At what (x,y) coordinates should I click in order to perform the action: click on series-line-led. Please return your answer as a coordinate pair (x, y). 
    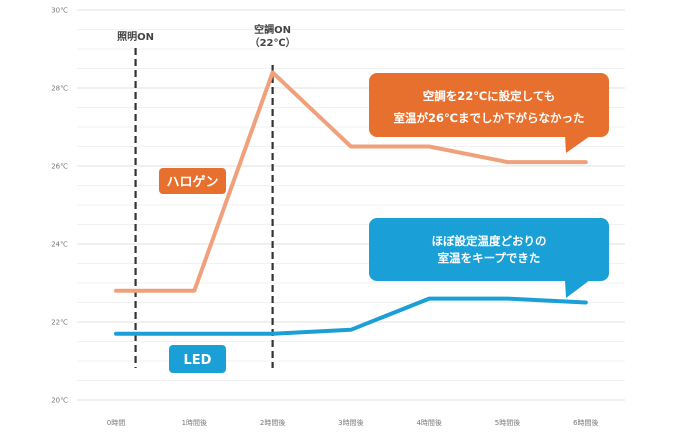
    Looking at the image, I should click on (351, 316).